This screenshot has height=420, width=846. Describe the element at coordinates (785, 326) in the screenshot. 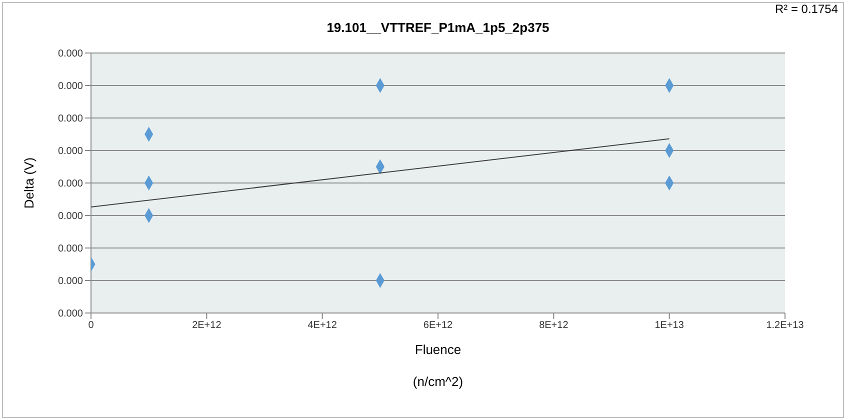

I see `x-tick-label: 1.2E+13` at that location.